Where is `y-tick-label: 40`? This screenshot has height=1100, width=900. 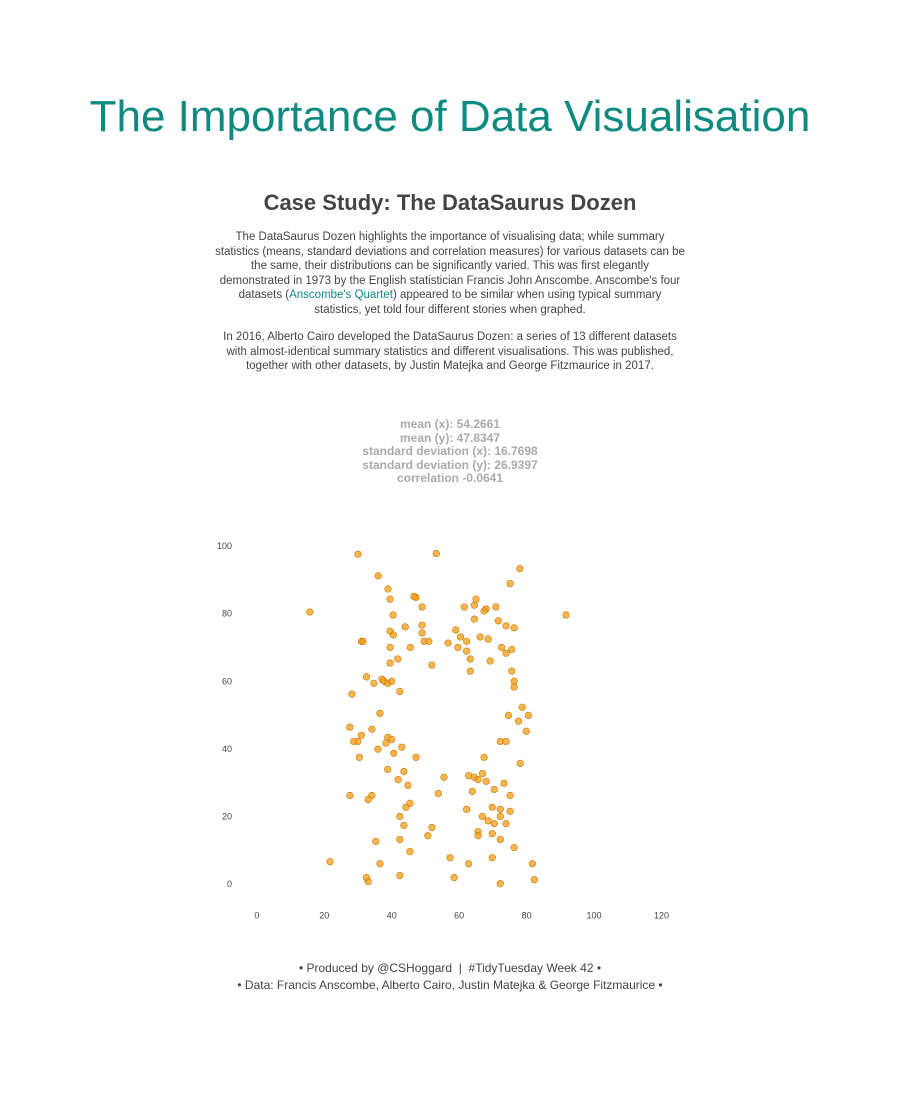
y-tick-label: 40 is located at coordinates (227, 749).